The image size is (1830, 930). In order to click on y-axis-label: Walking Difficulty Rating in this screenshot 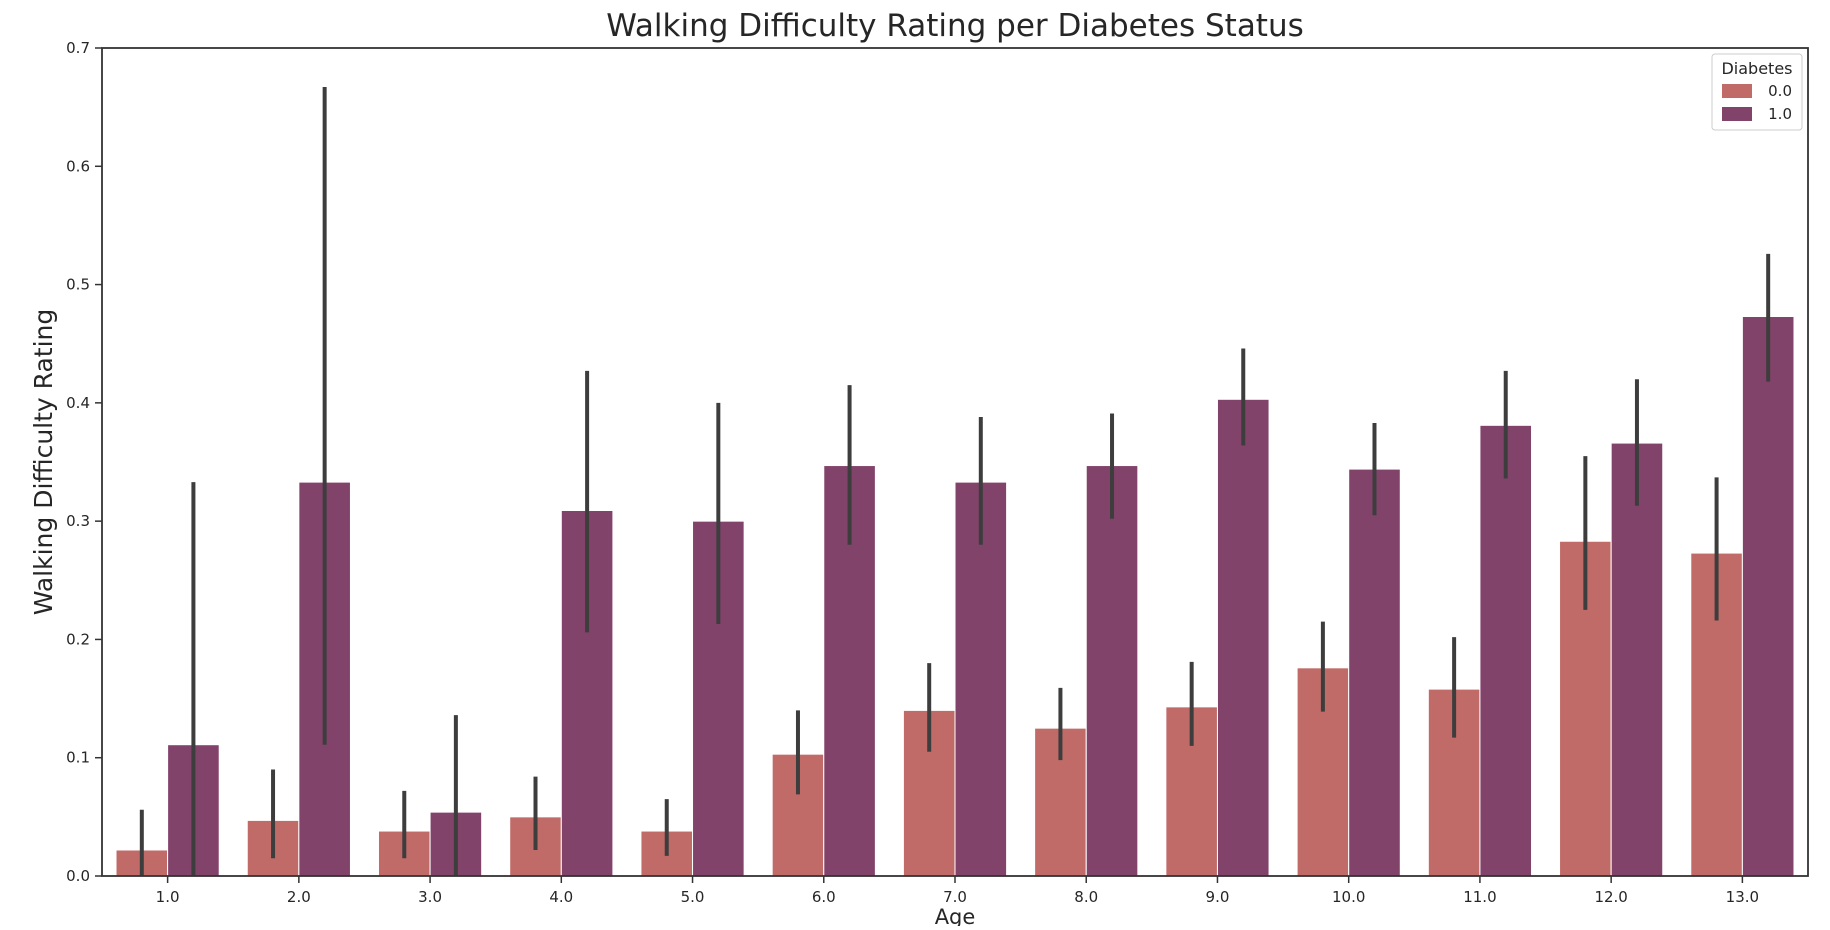, I will do `click(43, 462)`.